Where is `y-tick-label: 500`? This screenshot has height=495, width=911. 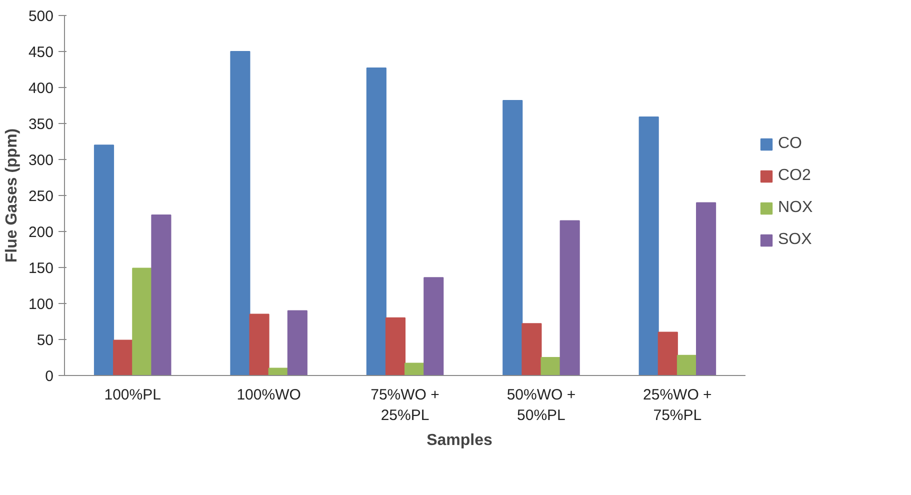 y-tick-label: 500 is located at coordinates (41, 16).